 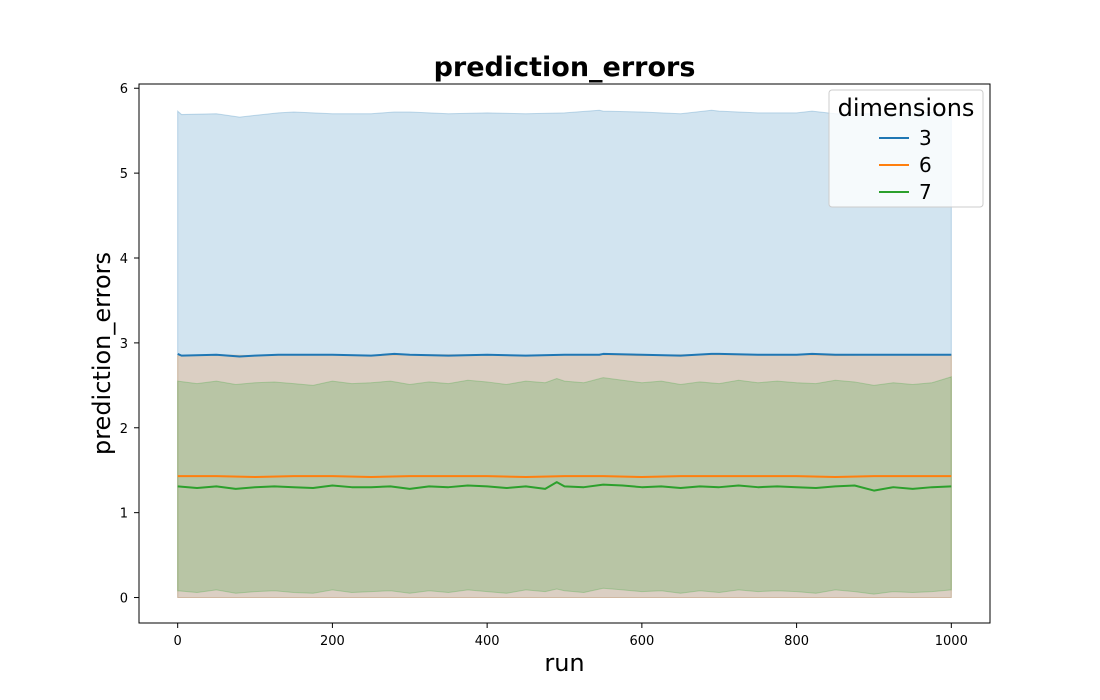 What do you see at coordinates (641, 641) in the screenshot?
I see `x-tick-label: 600` at bounding box center [641, 641].